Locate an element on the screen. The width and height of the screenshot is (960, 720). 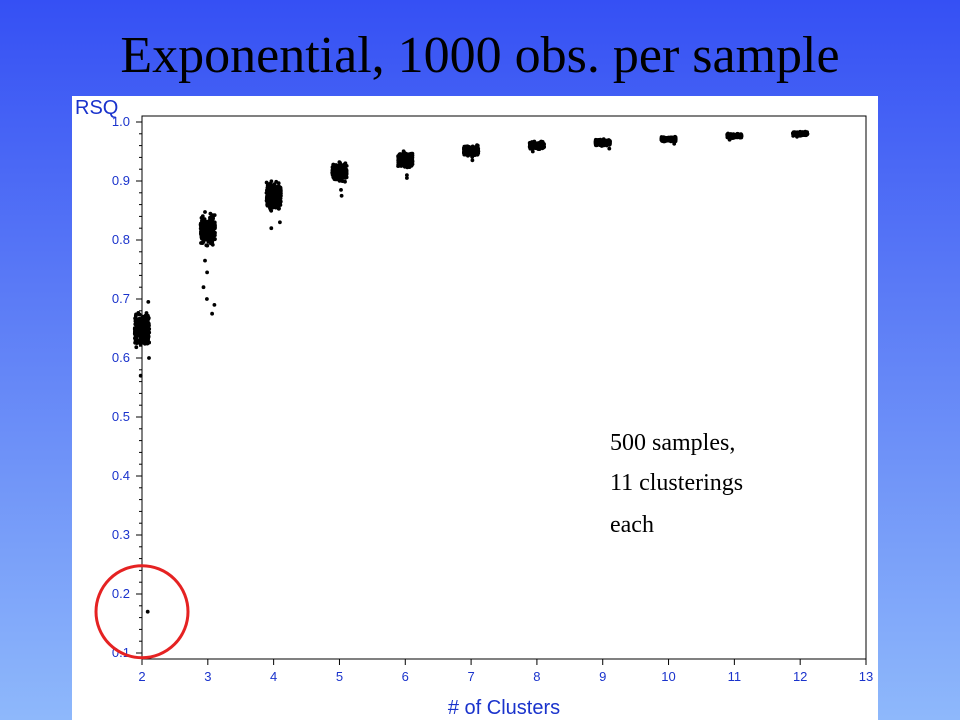
x-tick-label: 3 is located at coordinates (207, 676).